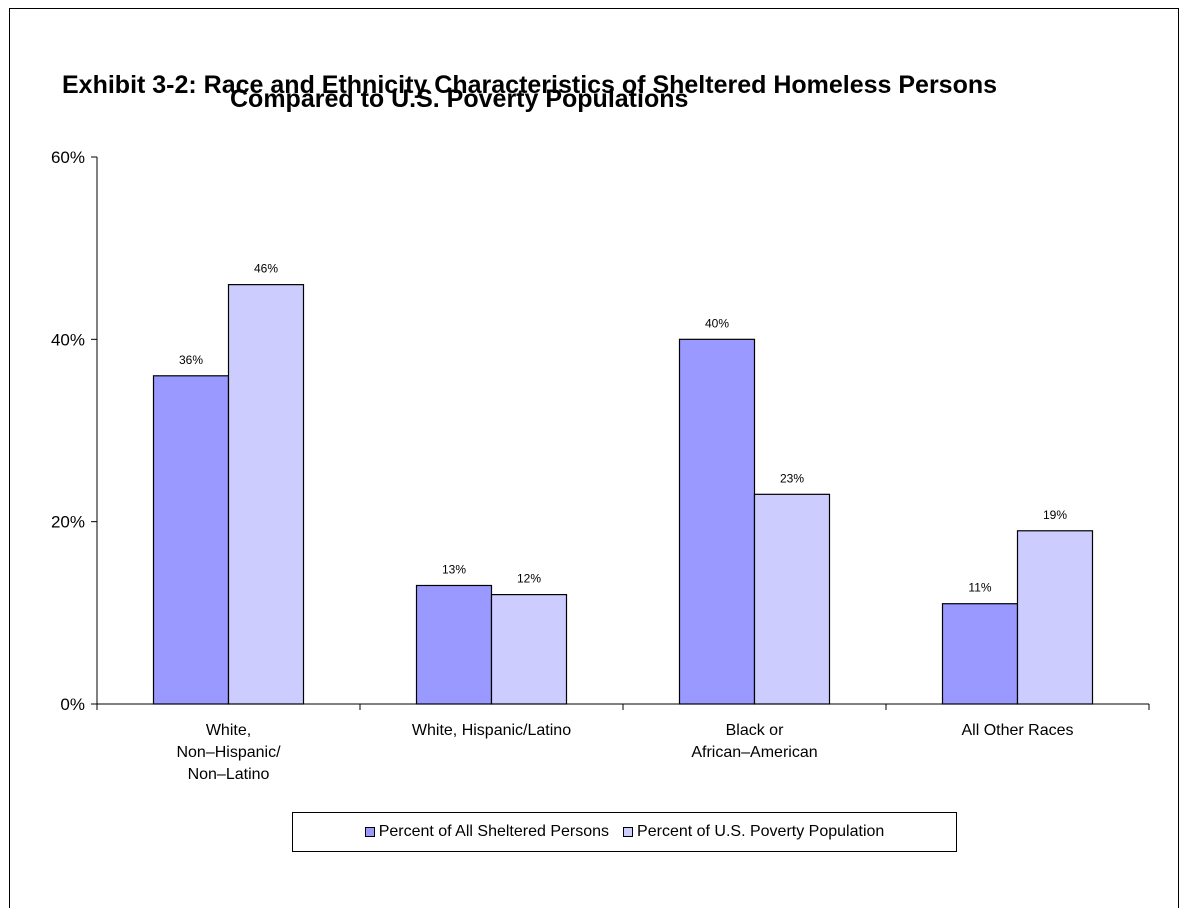 This screenshot has width=1188, height=908. I want to click on legend-swatch-poverty, so click(628, 832).